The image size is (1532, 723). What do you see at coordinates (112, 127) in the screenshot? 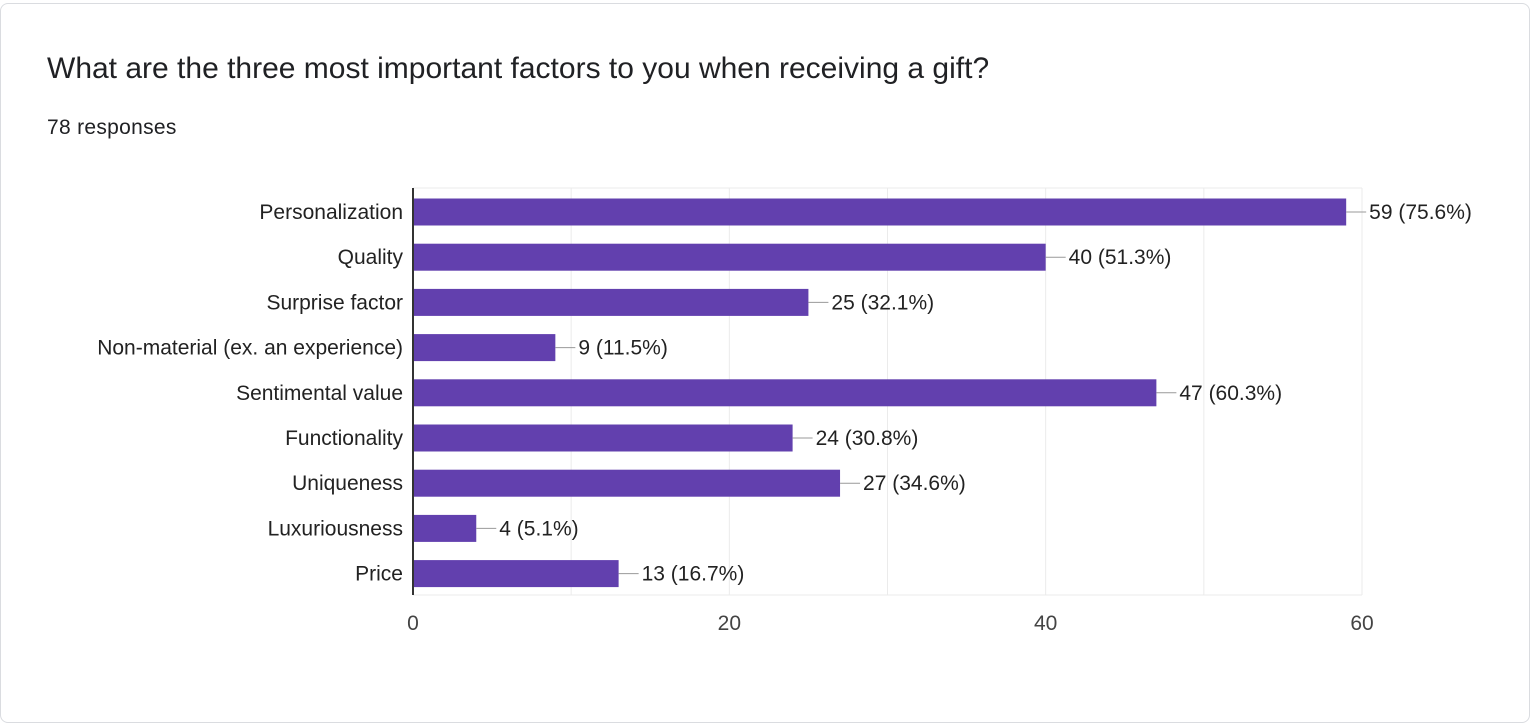
I see `response-count: 78 responses` at bounding box center [112, 127].